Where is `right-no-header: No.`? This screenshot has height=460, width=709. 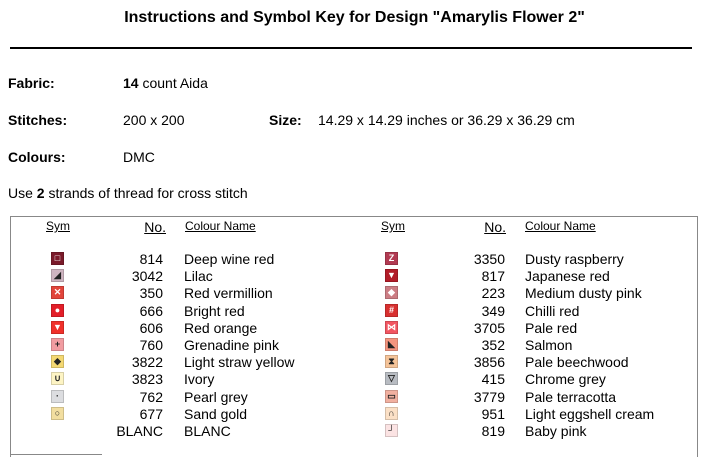 right-no-header: No. is located at coordinates (495, 227).